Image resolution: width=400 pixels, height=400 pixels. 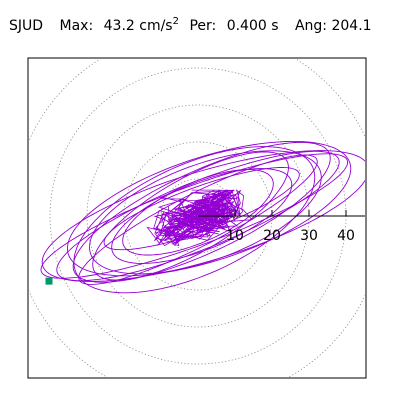 I want to click on station-code: SJUD, so click(x=26, y=26).